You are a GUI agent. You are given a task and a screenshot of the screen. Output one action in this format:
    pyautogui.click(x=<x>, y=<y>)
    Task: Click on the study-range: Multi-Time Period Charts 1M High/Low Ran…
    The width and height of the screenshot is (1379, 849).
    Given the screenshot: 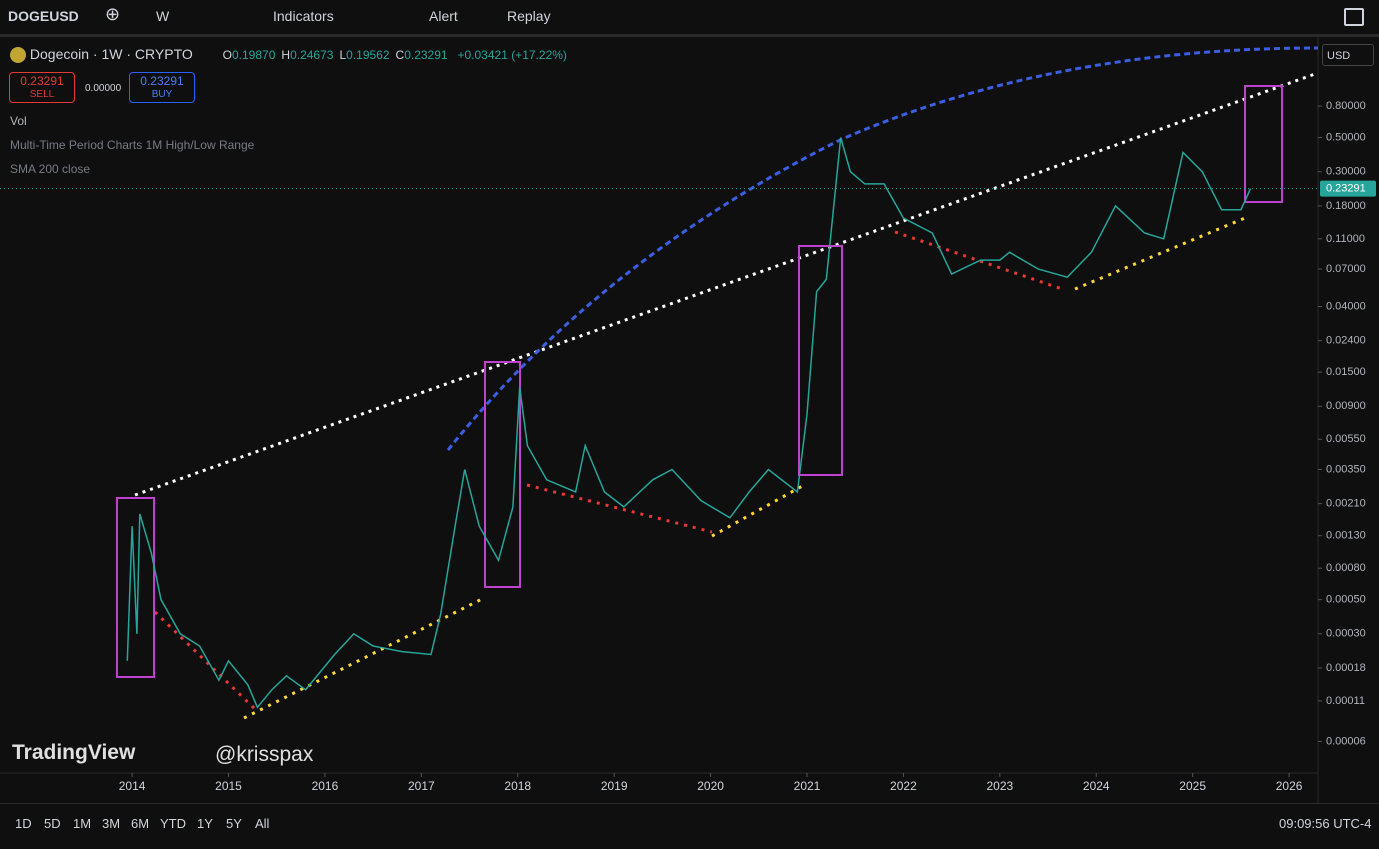 What is the action you would take?
    pyautogui.click(x=132, y=145)
    